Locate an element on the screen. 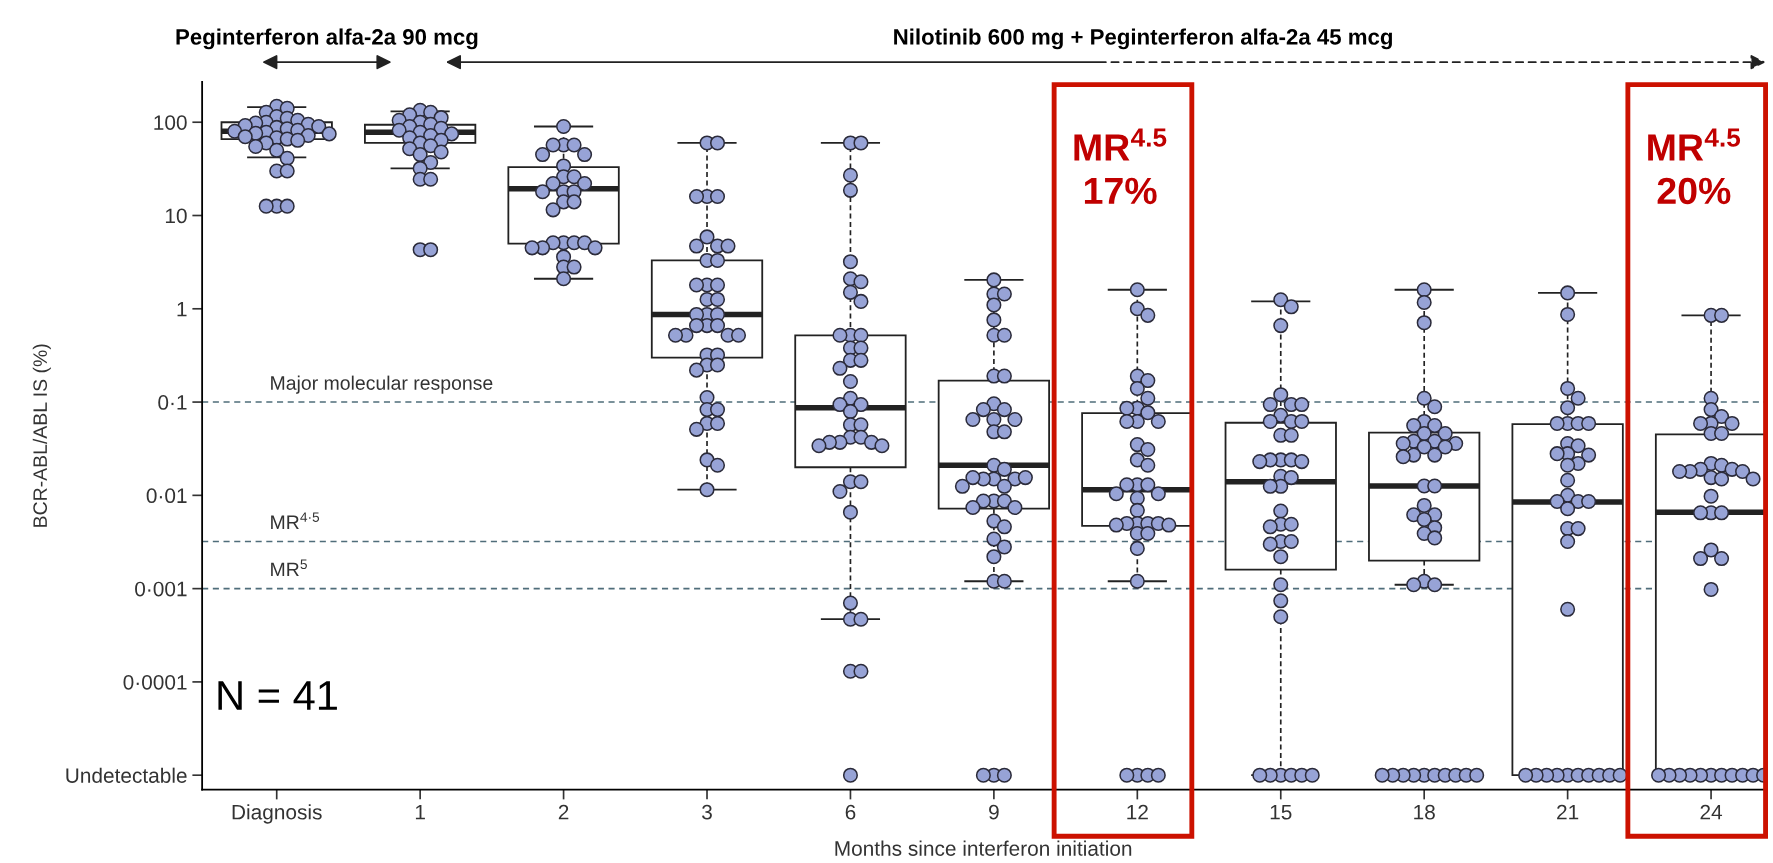 Image resolution: width=1773 pixels, height=863 pixels. text: Nilotinib 600 mg + Peginterferon alfa-2a 45 mcg is located at coordinates (1143, 39).